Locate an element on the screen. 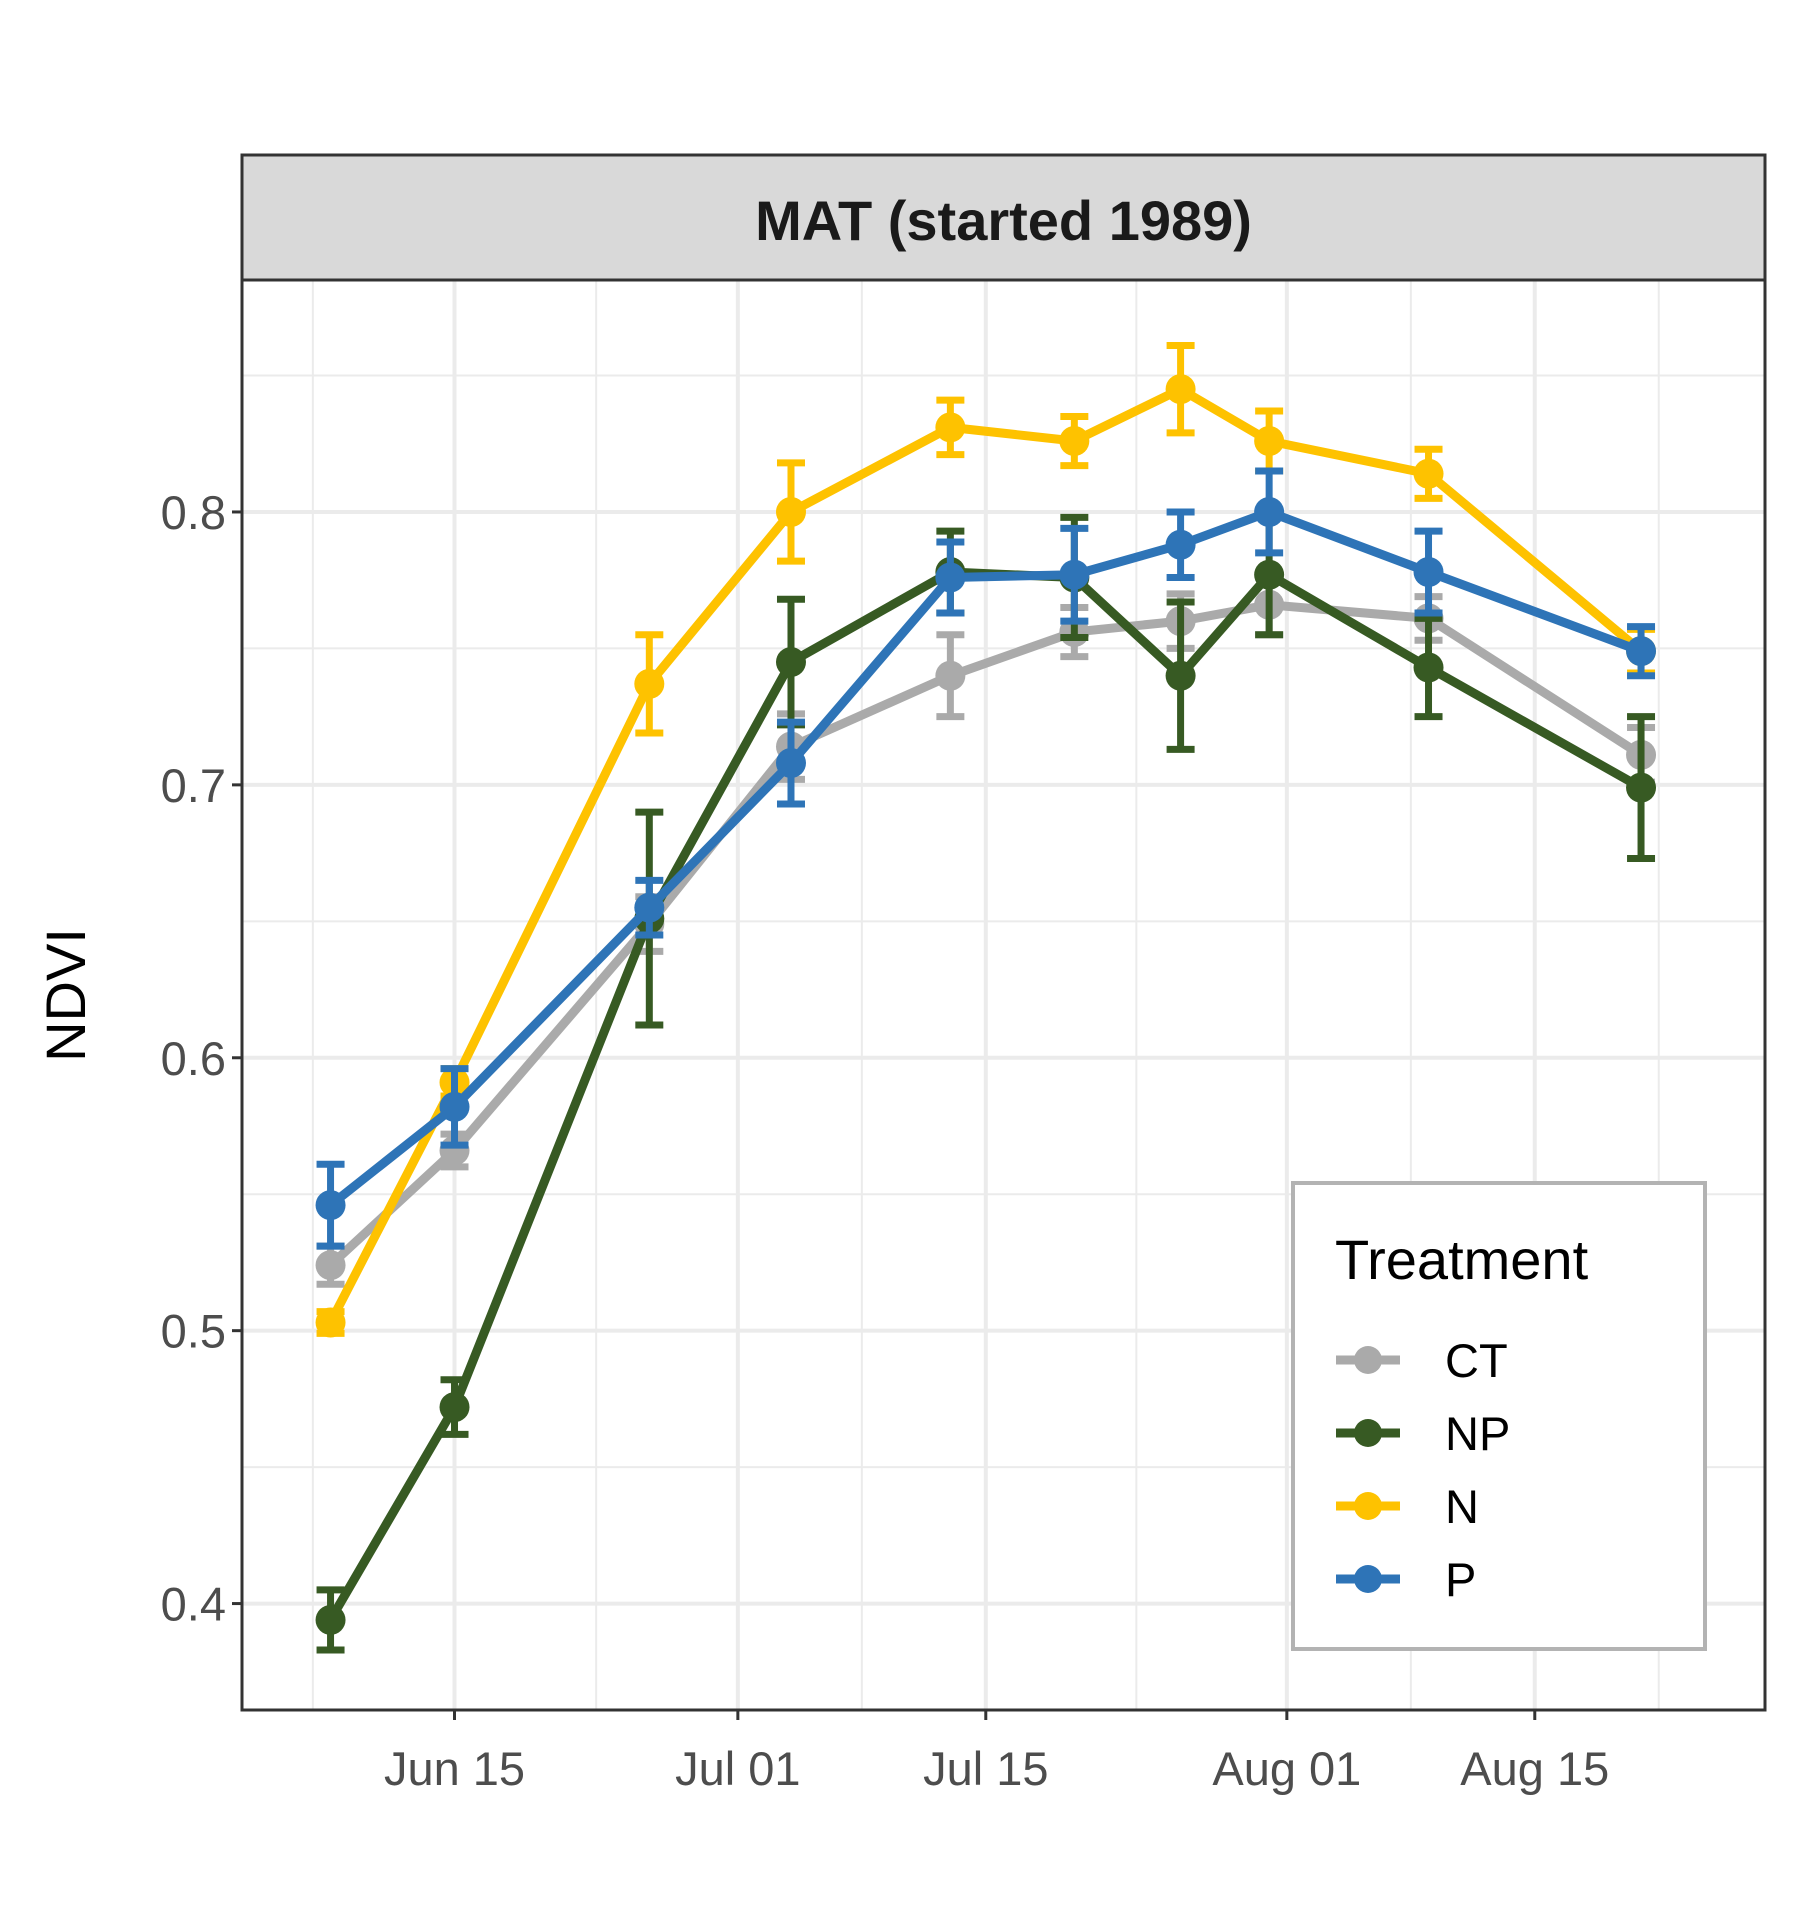  x-tick-label: Jun 15 is located at coordinates (454, 1768).